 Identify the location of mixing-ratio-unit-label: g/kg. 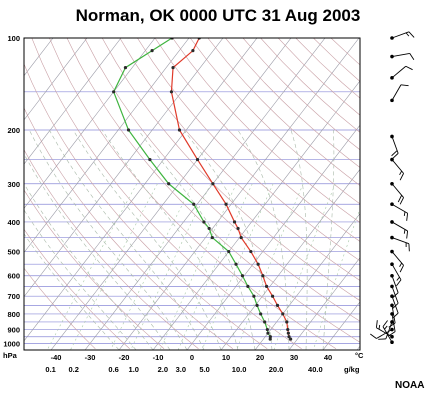
(352, 369).